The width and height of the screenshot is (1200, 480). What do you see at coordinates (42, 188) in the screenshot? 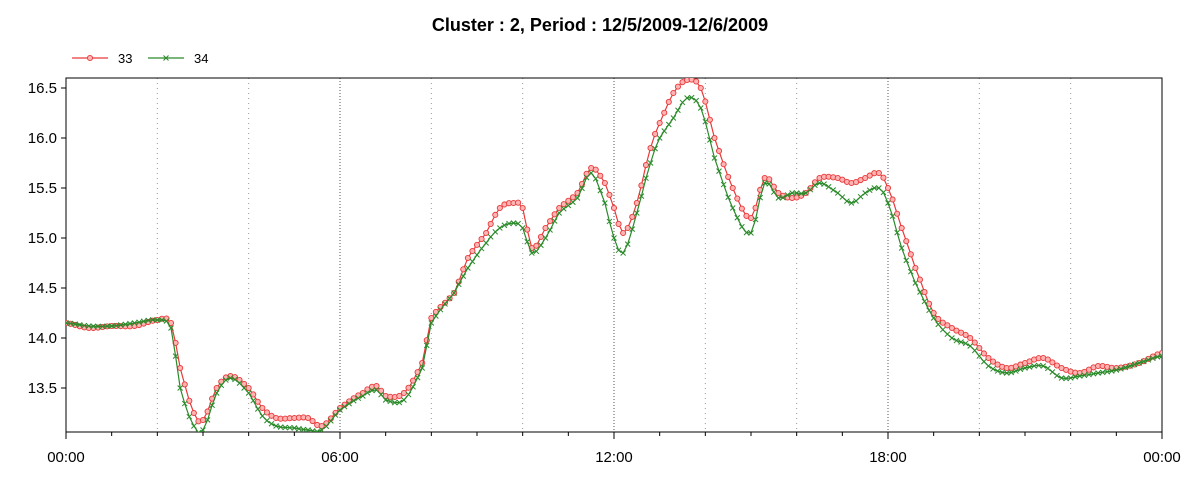
I see `y-tick-label: 15.5` at bounding box center [42, 188].